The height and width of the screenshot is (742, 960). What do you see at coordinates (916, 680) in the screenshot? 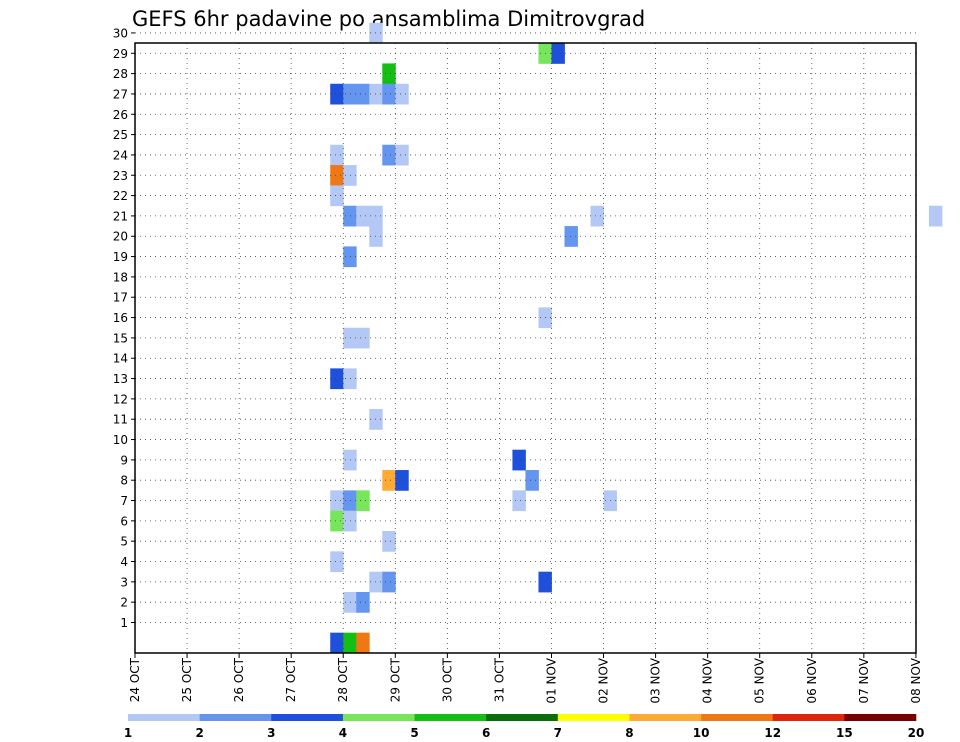
I see `x-tick-label: 08 NOV` at bounding box center [916, 680].